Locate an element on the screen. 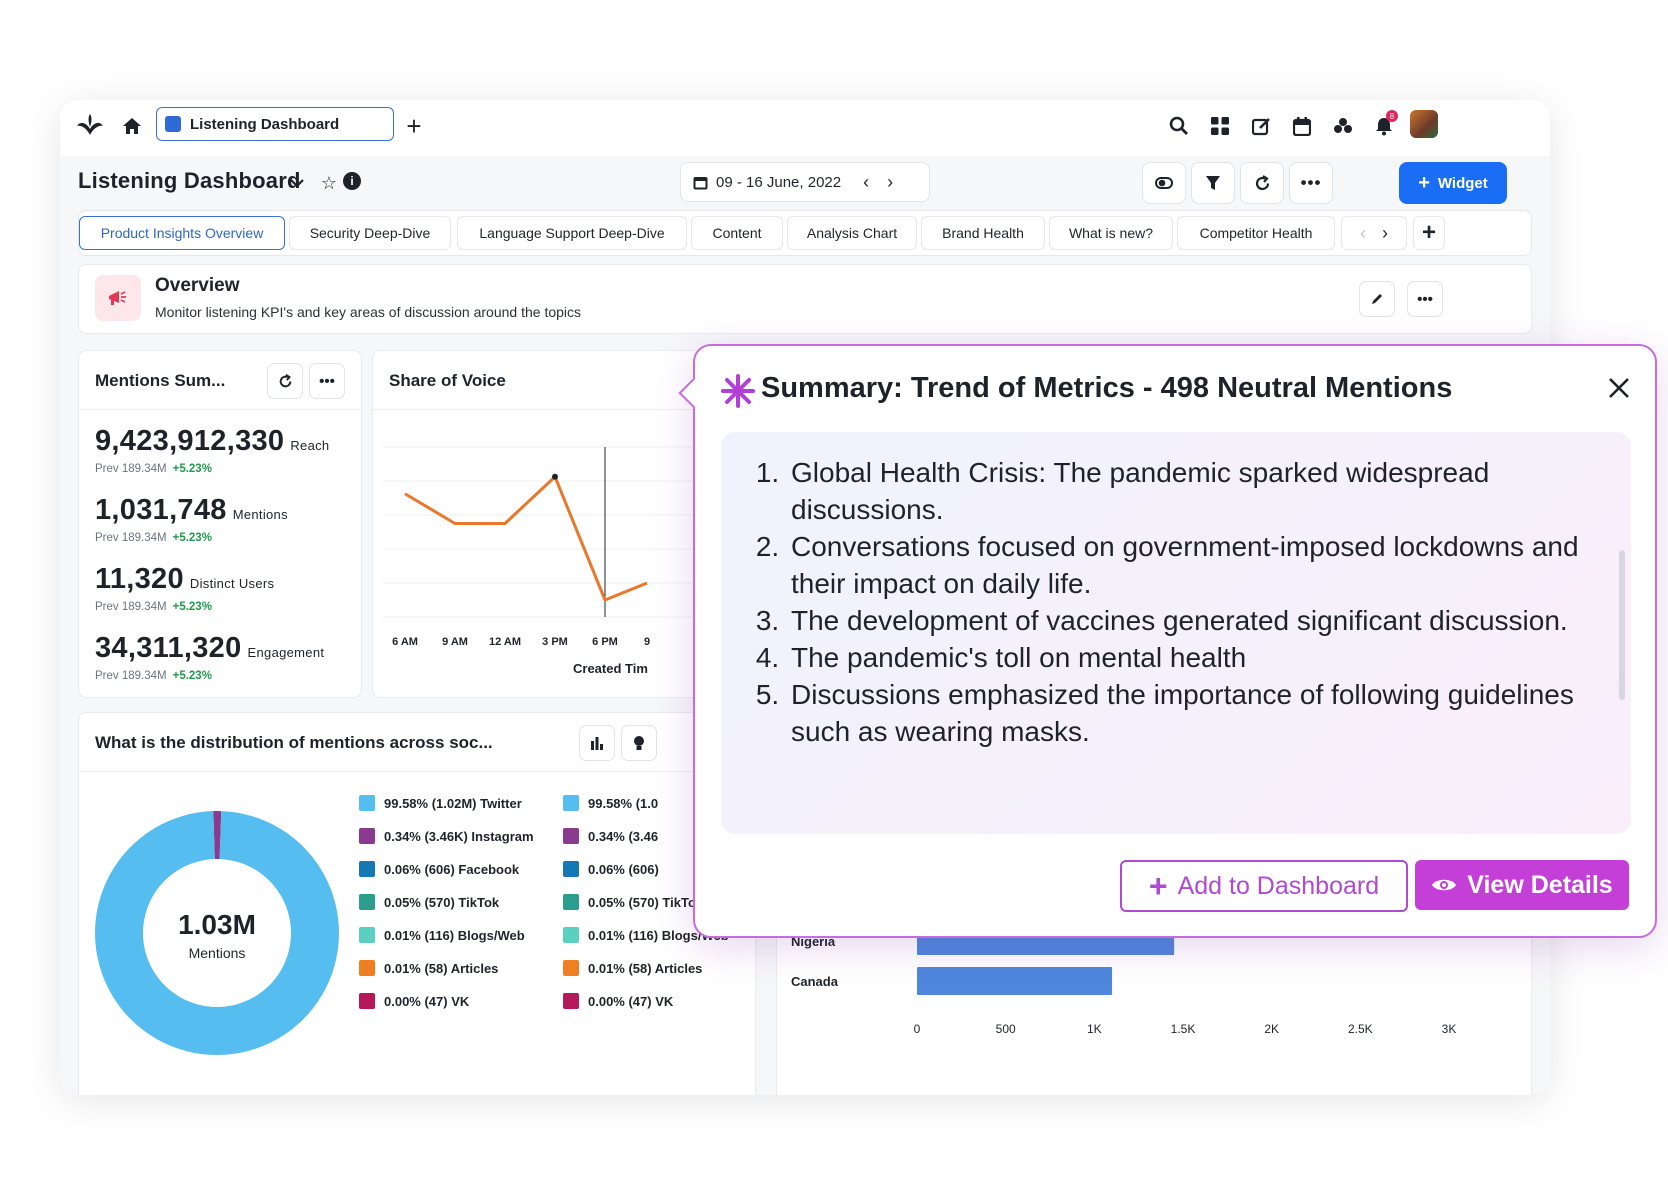 The width and height of the screenshot is (1668, 1200). legend-label: 0.34% (3.46K) Instagram is located at coordinates (459, 836).